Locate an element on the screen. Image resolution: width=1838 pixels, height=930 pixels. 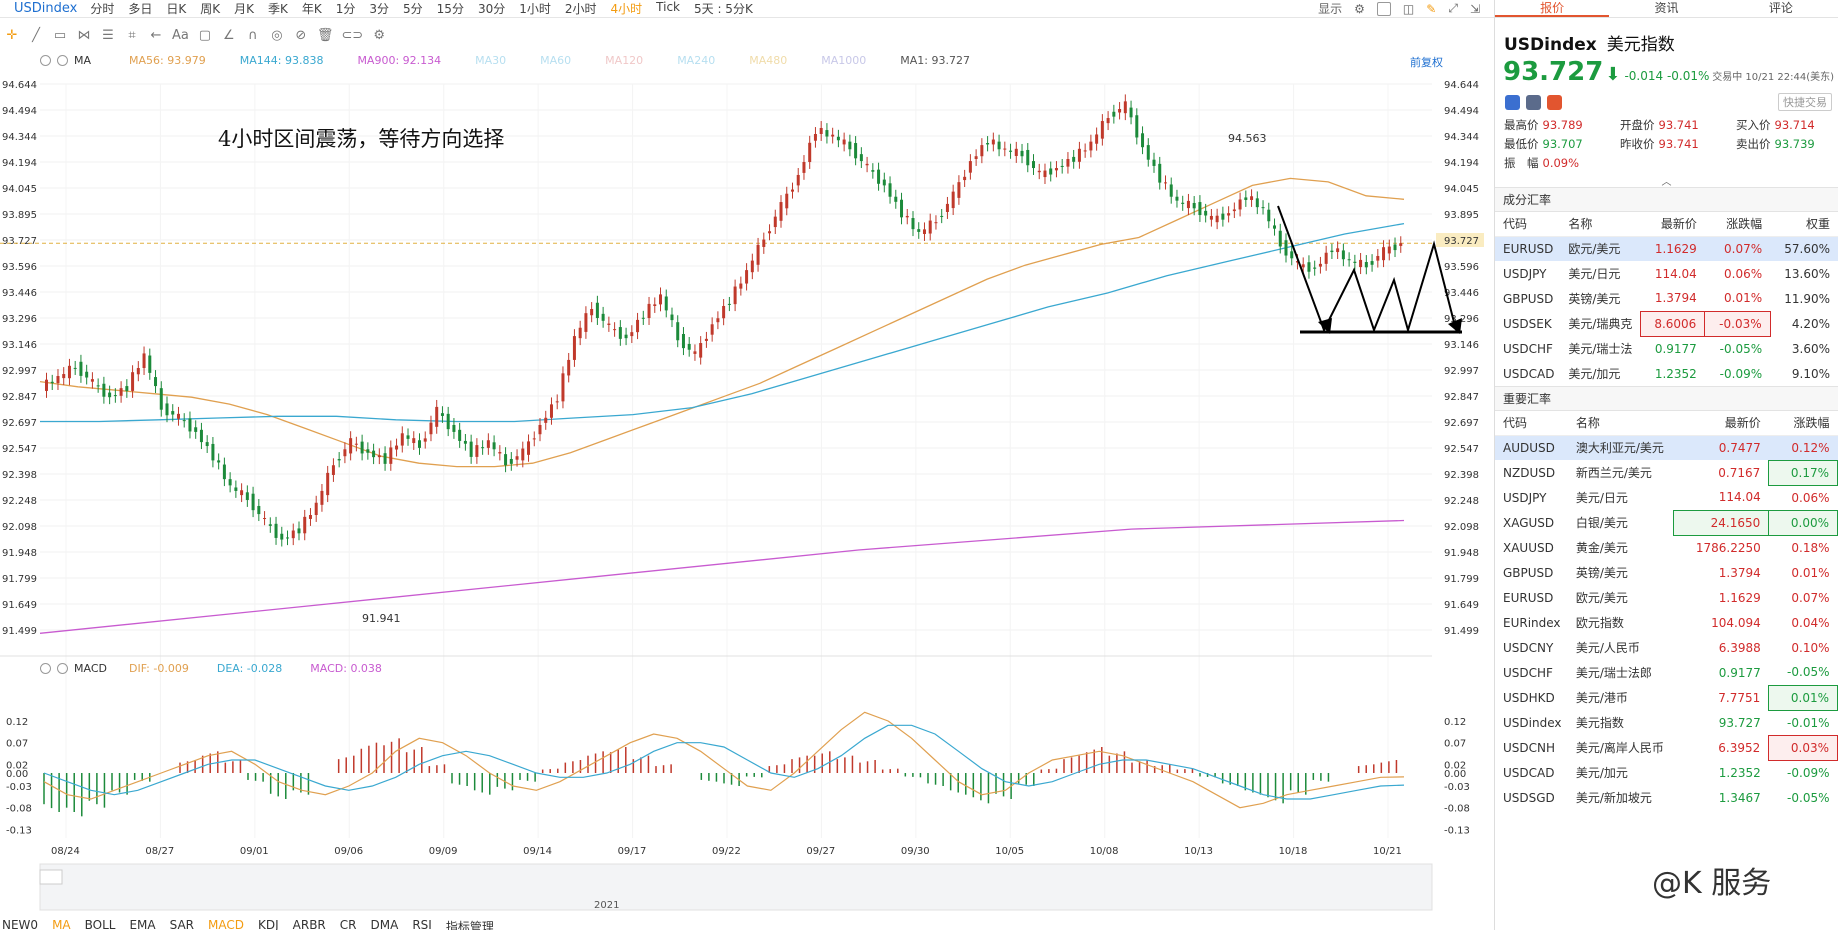
table-row: AUDUSD 澳大利亚元/美元 0.7477 0.12% is located at coordinates (1666, 447).